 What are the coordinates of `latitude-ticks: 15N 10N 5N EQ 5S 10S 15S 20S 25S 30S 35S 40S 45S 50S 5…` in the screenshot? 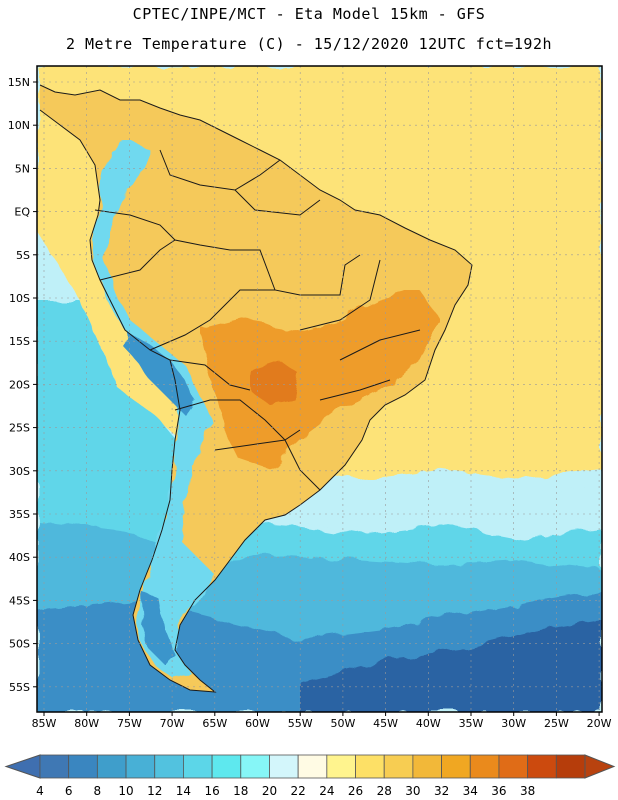 It's located at (22, 385).